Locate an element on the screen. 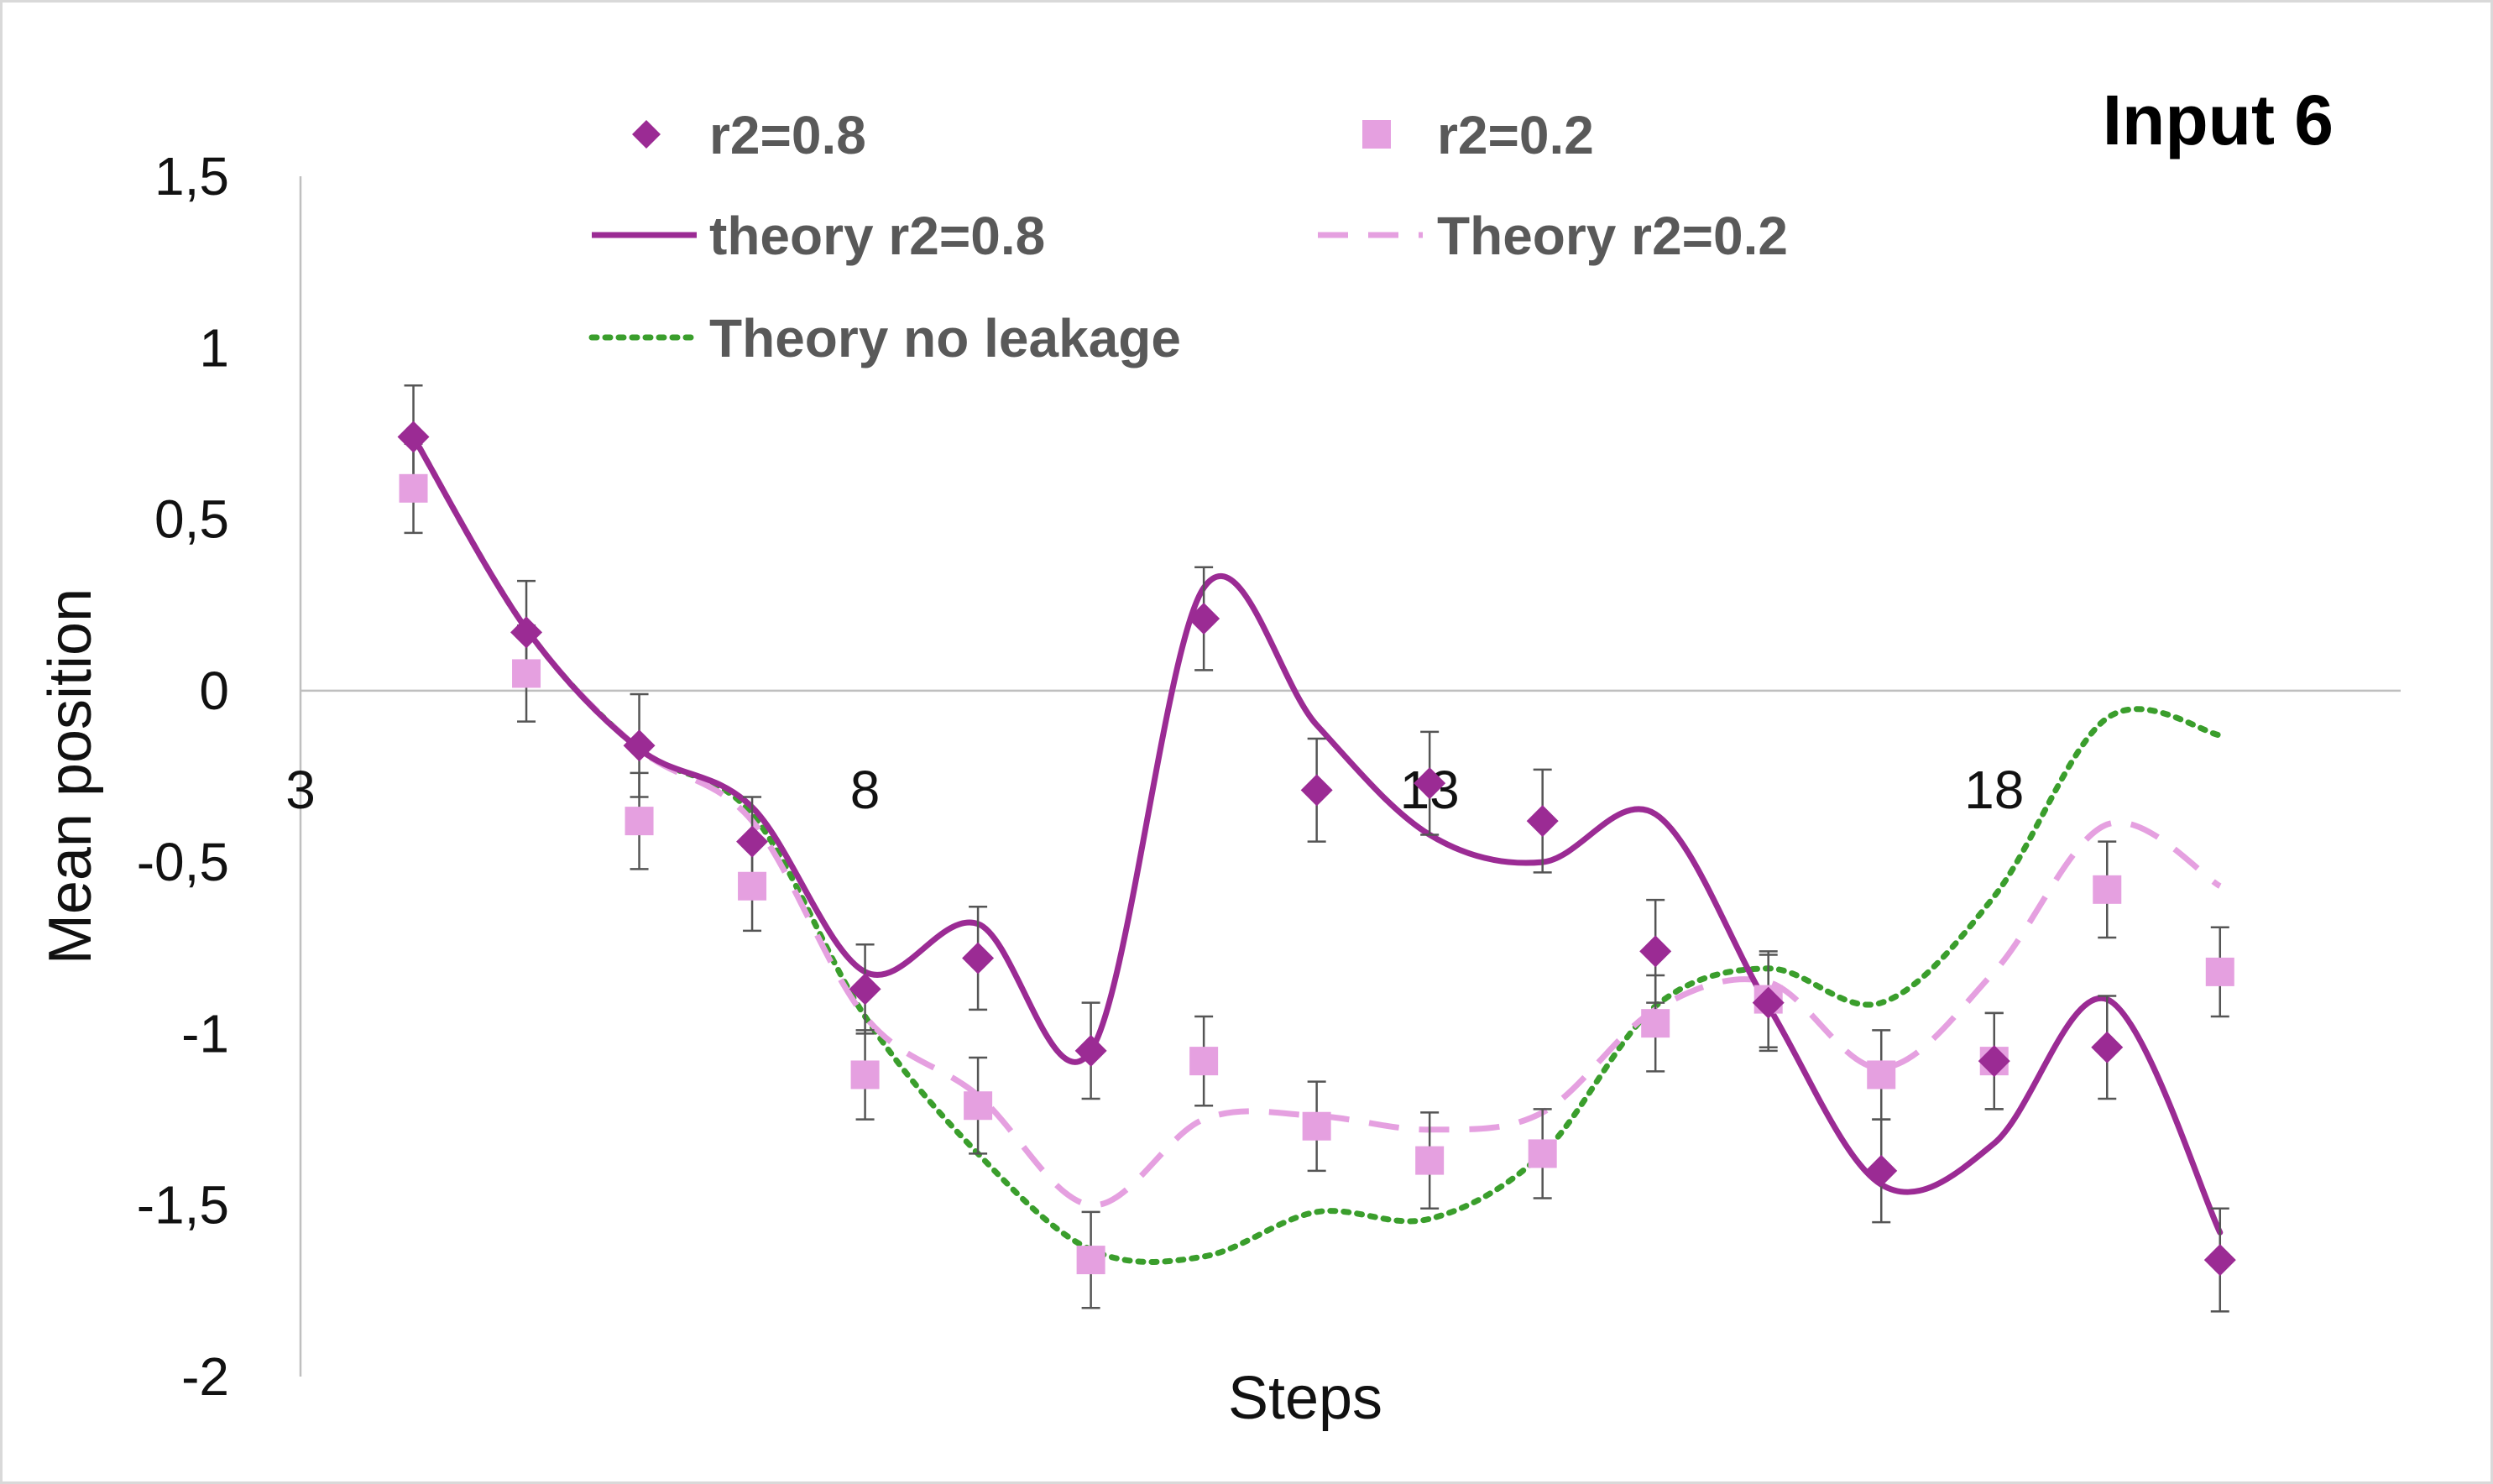 The width and height of the screenshot is (2493, 1484). y-tick-label: -0,5 is located at coordinates (183, 862).